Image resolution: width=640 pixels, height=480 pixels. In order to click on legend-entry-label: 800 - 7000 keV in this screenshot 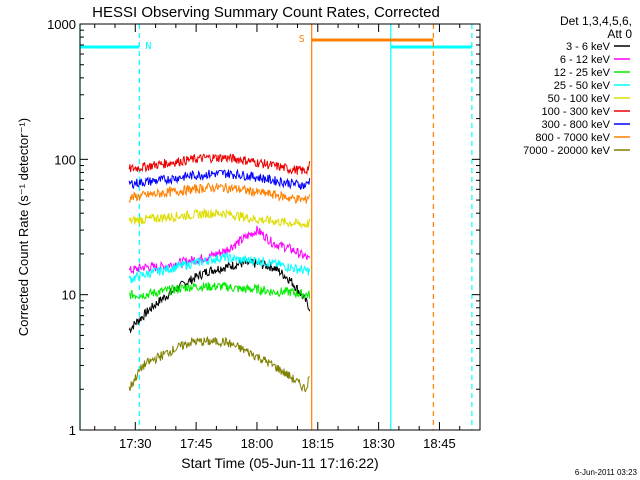, I will do `click(572, 138)`.